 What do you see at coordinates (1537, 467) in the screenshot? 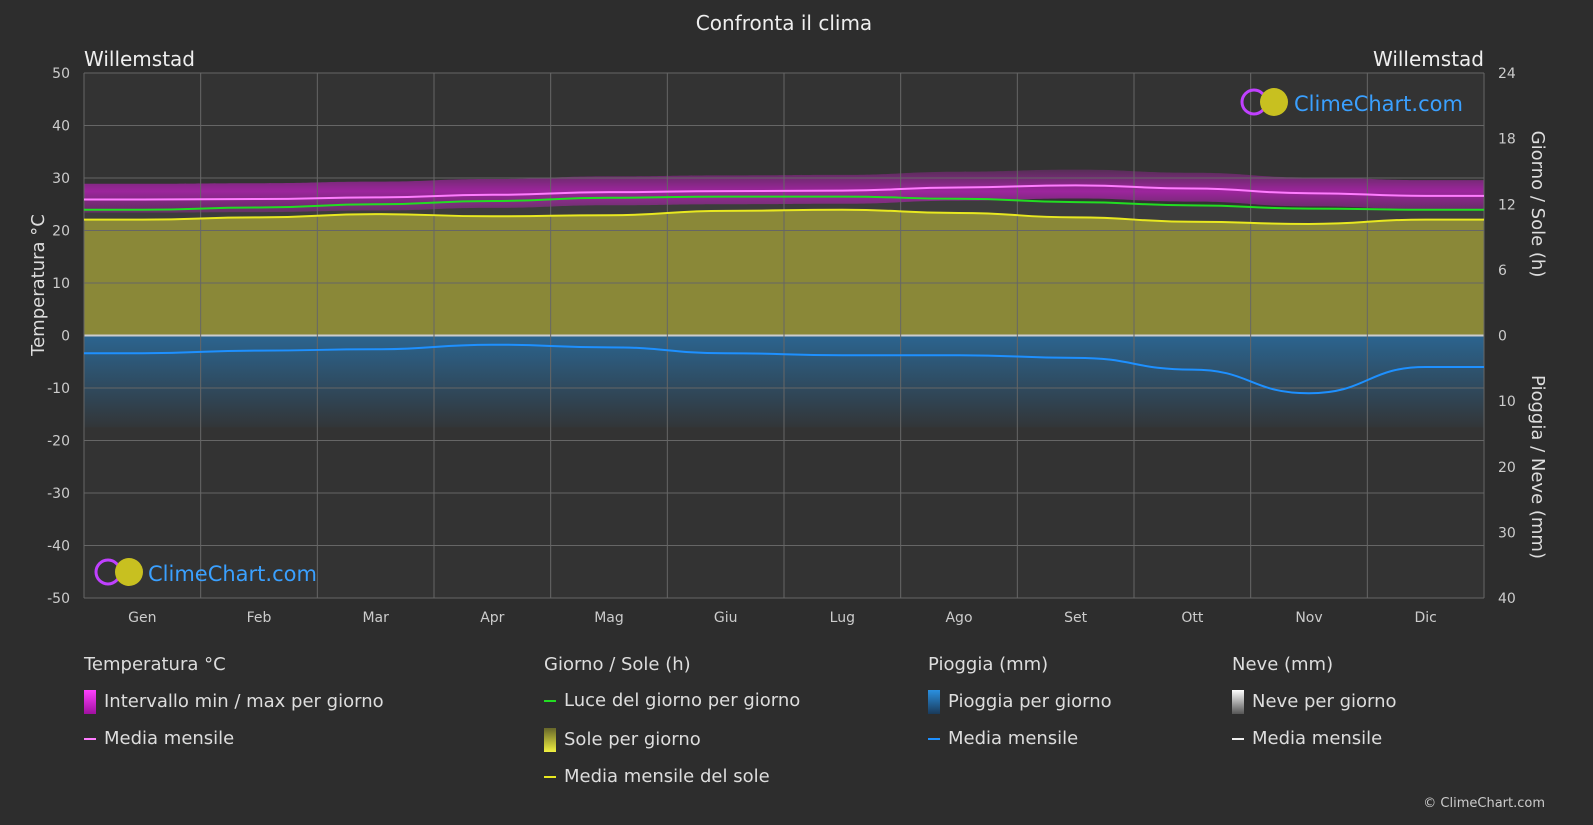
I see `y-right-bottom-label: Pioggia / Neve (mm)` at bounding box center [1537, 467].